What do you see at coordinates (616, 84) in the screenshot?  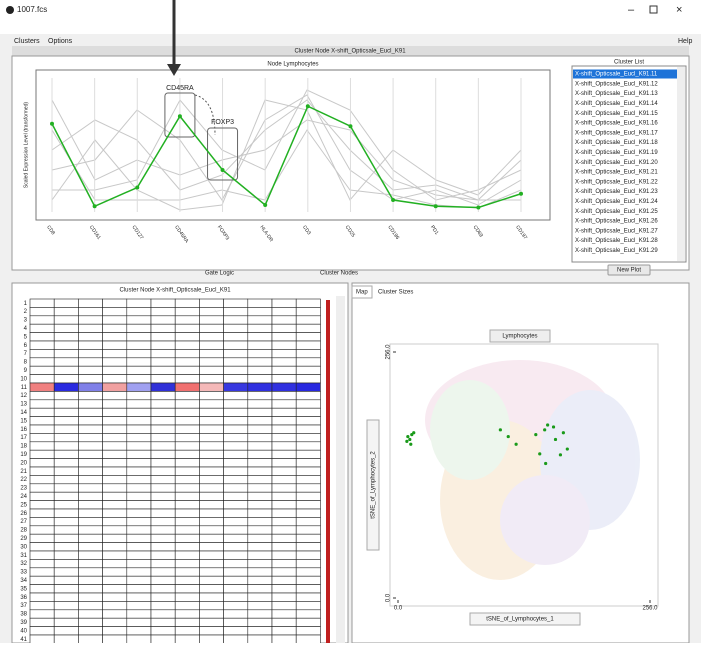 I see `cluster-item: X-shift_Opticsale_Eucl_K91.12` at bounding box center [616, 84].